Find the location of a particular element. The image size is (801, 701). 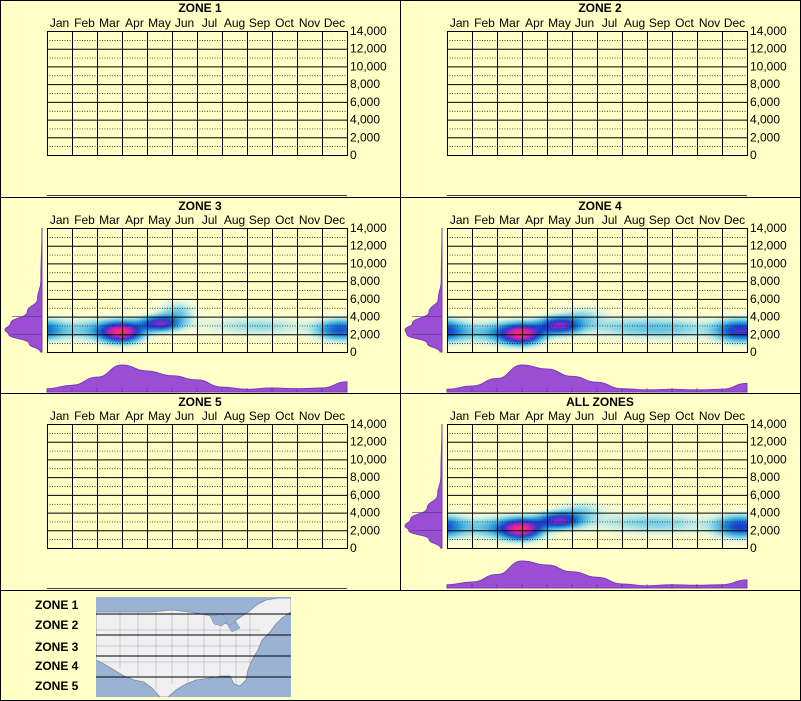

month-density-curve is located at coordinates (597, 378).